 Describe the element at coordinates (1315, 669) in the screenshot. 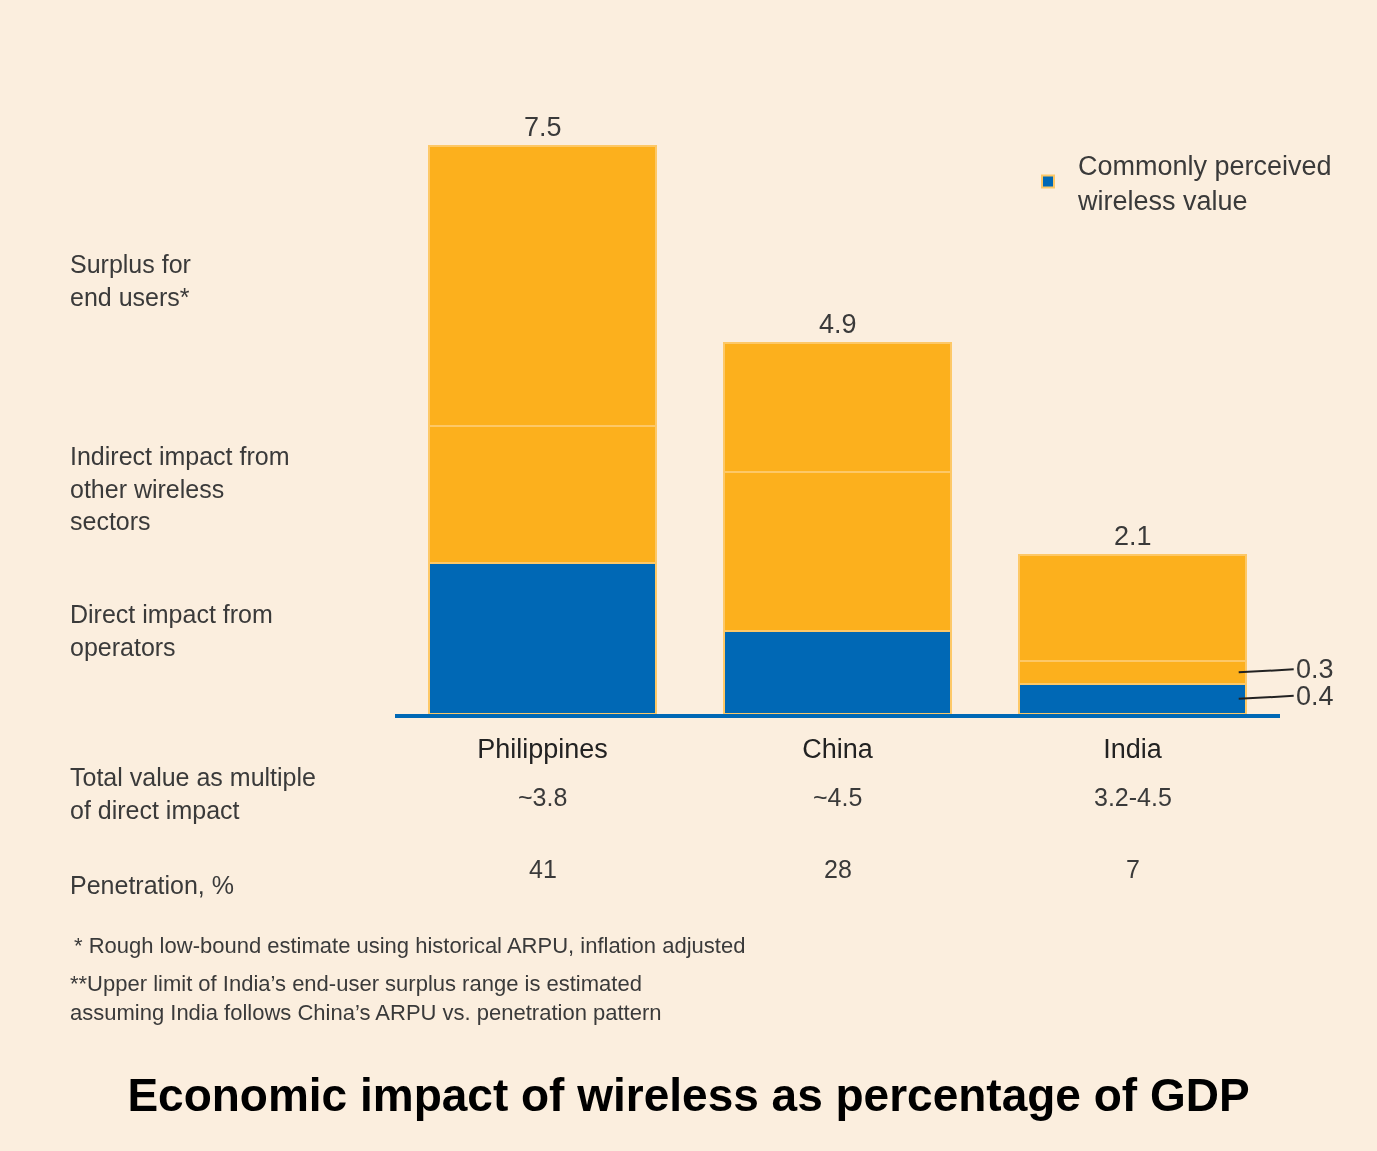

I see `data-label: 0.3` at that location.